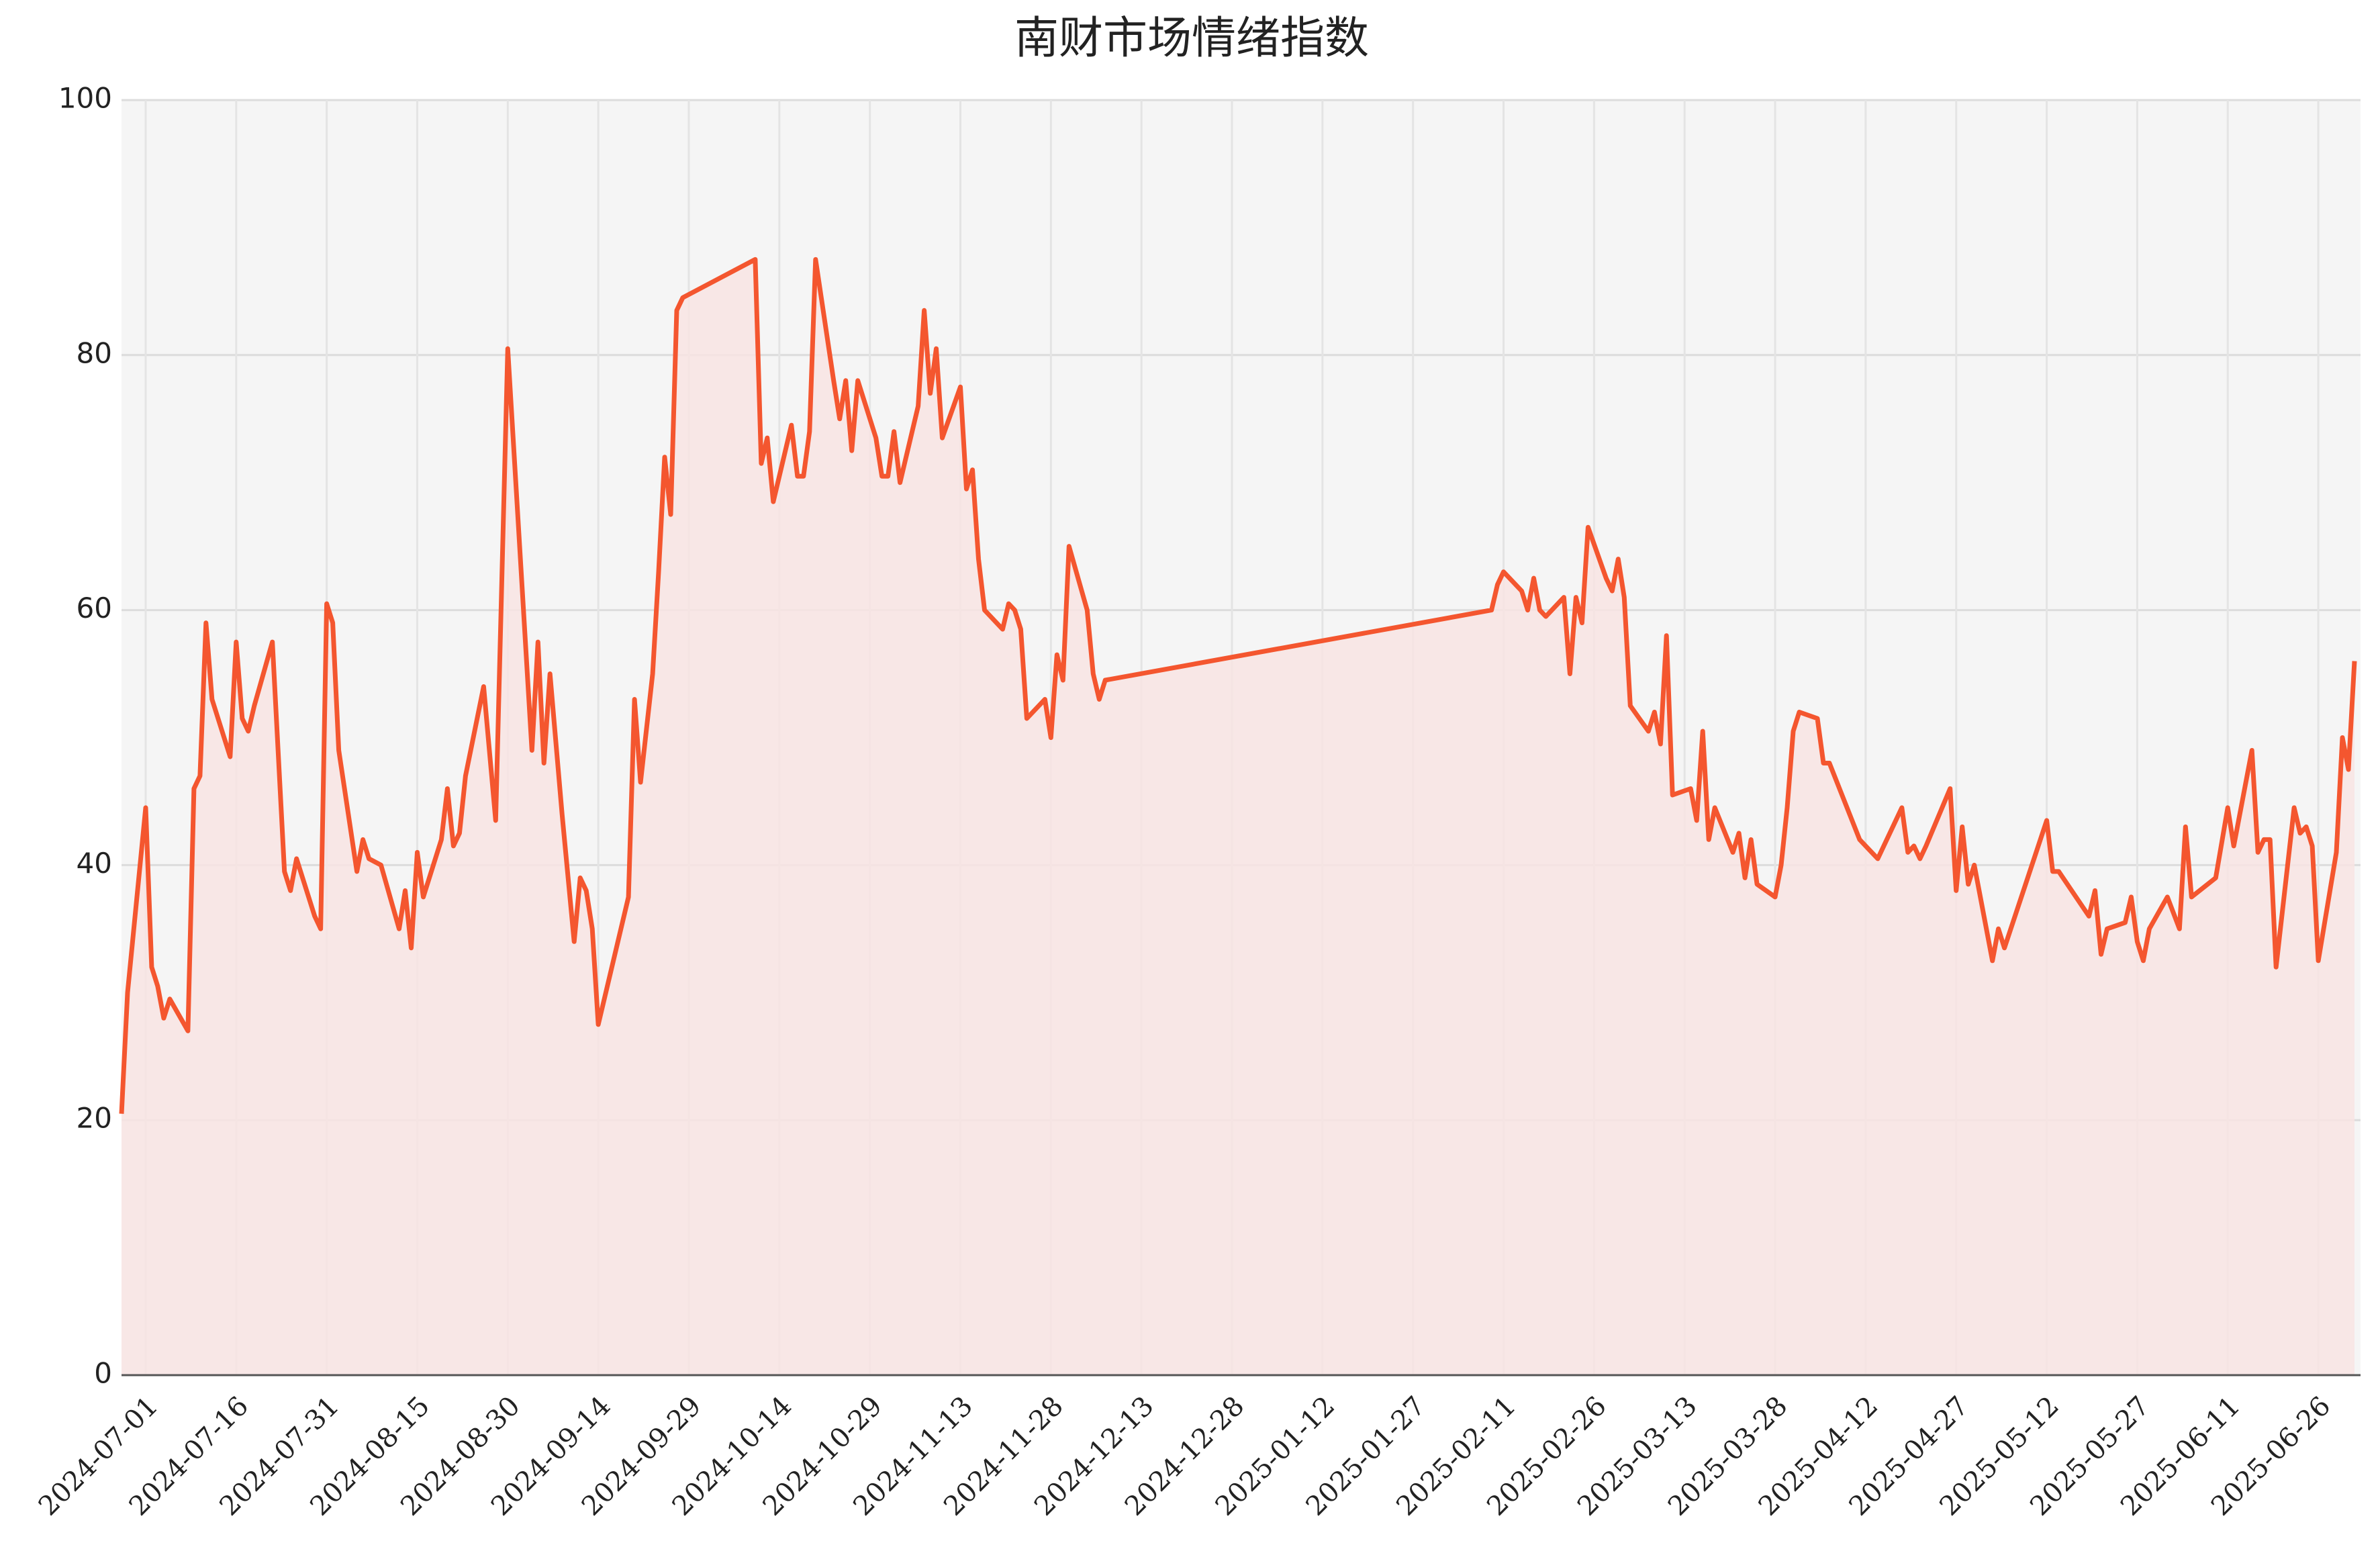 Image resolution: width=2380 pixels, height=1541 pixels. Describe the element at coordinates (103, 1373) in the screenshot. I see `y-tick-label: 0` at that location.